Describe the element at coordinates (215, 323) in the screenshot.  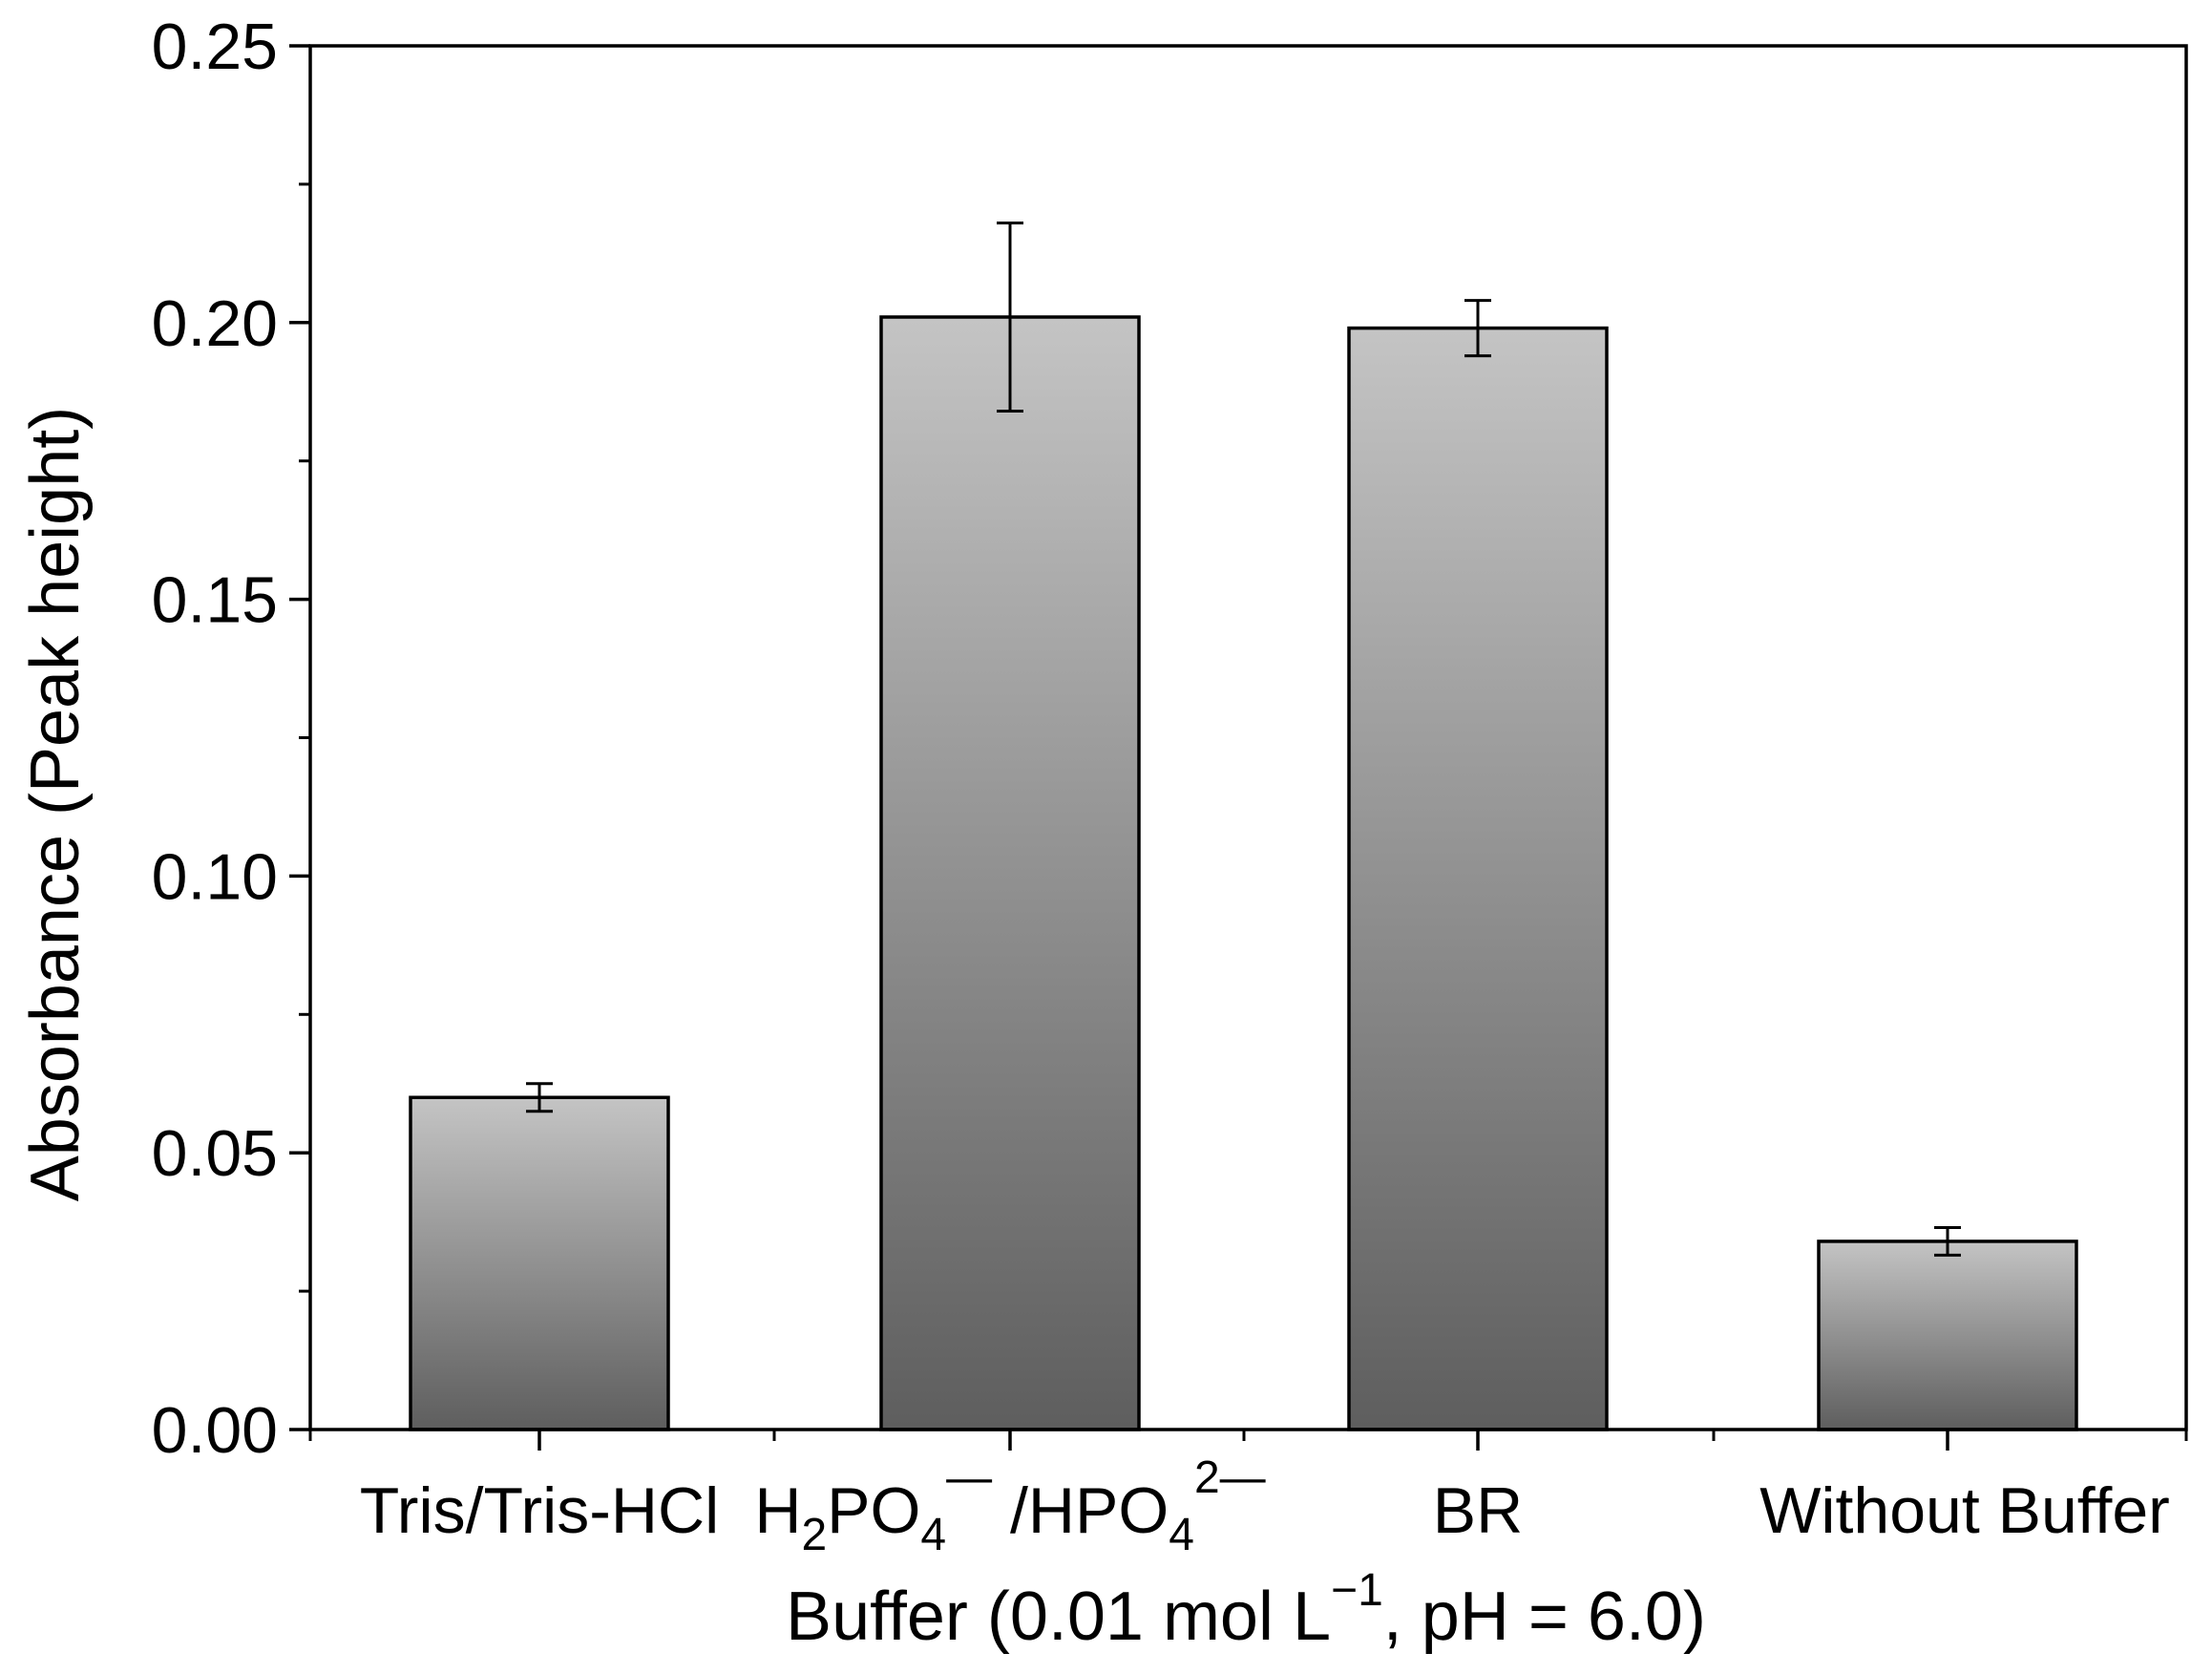
I see `y-tick-label-4: 0.20` at that location.